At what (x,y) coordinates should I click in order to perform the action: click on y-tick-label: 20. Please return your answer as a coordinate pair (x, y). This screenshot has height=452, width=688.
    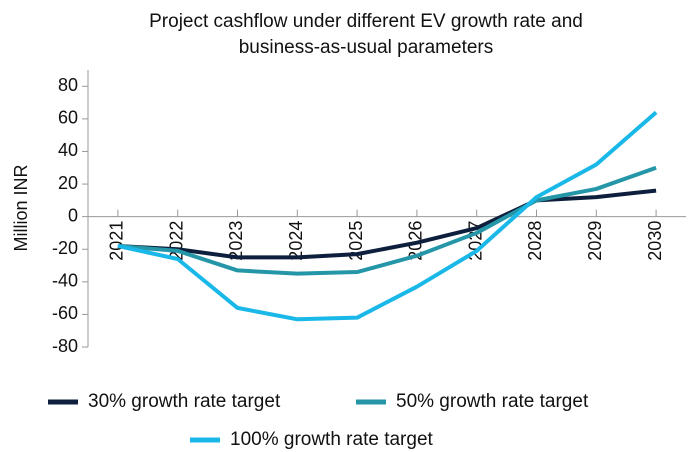
    Looking at the image, I should click on (68, 183).